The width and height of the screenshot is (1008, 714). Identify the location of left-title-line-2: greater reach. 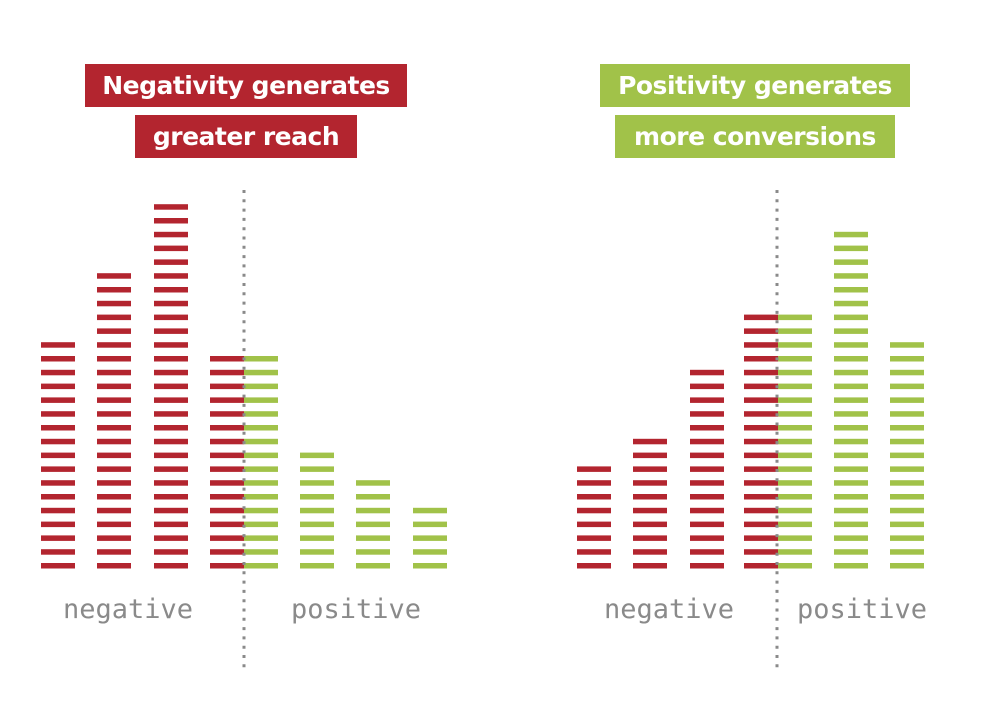
(246, 136).